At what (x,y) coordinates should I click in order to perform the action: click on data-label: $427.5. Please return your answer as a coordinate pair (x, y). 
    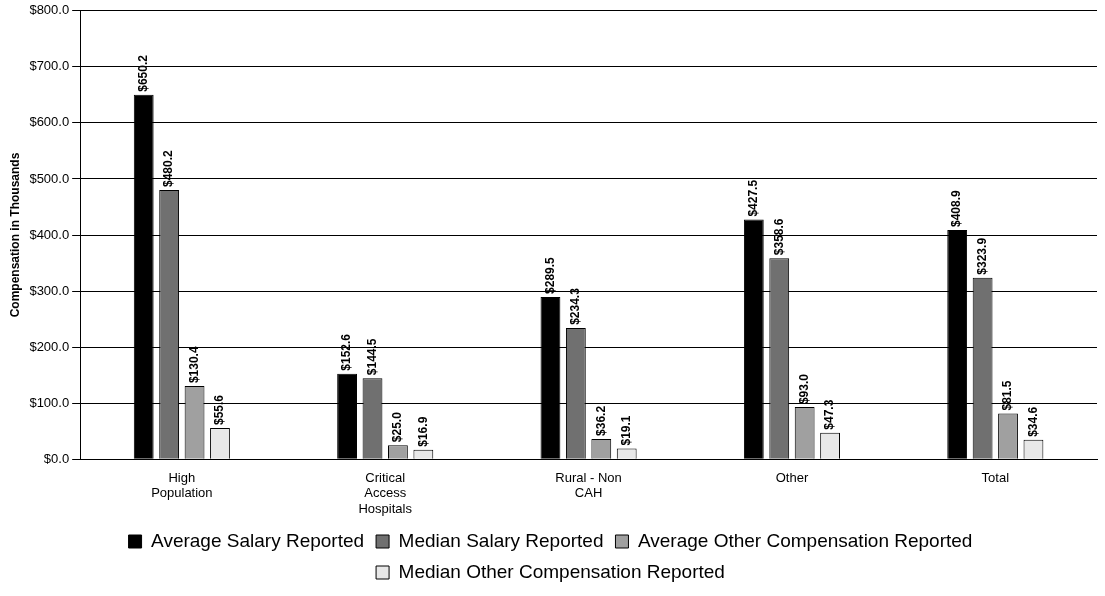
    Looking at the image, I should click on (753, 198).